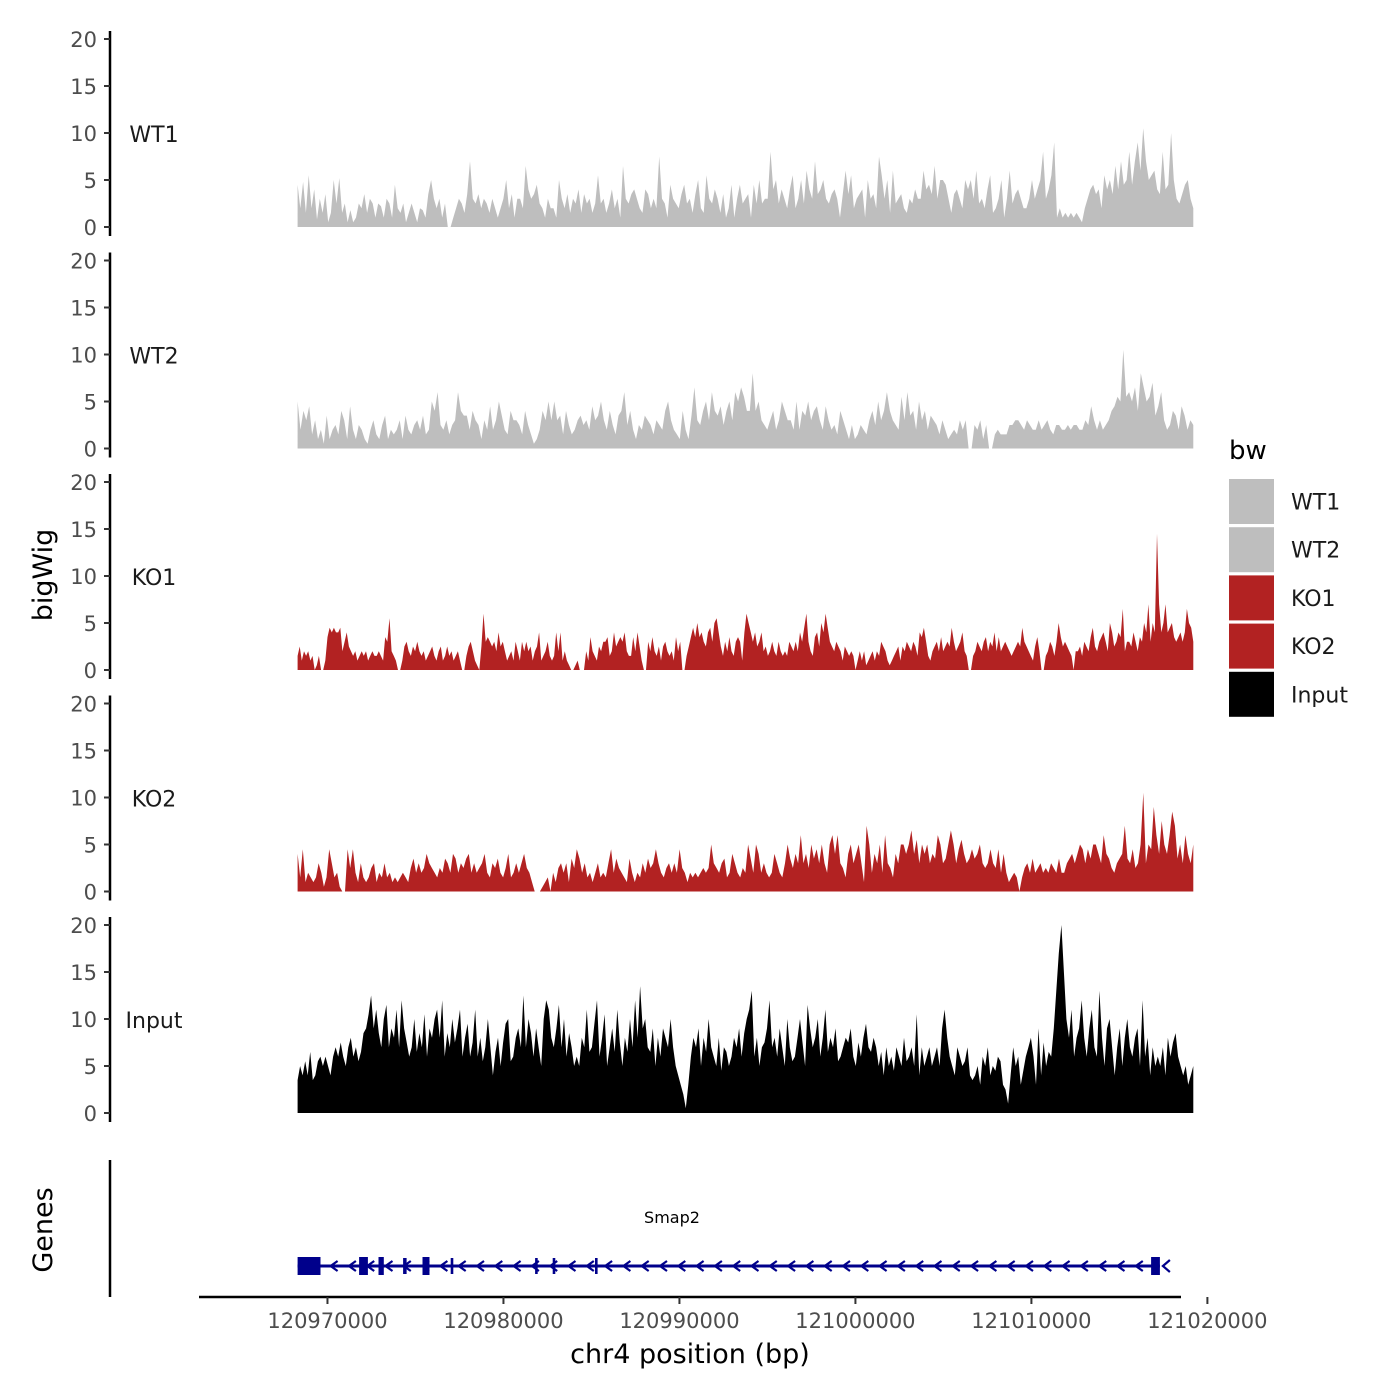  I want to click on track-input: 0 5 10 15 20 Input, so click(632, 1020).